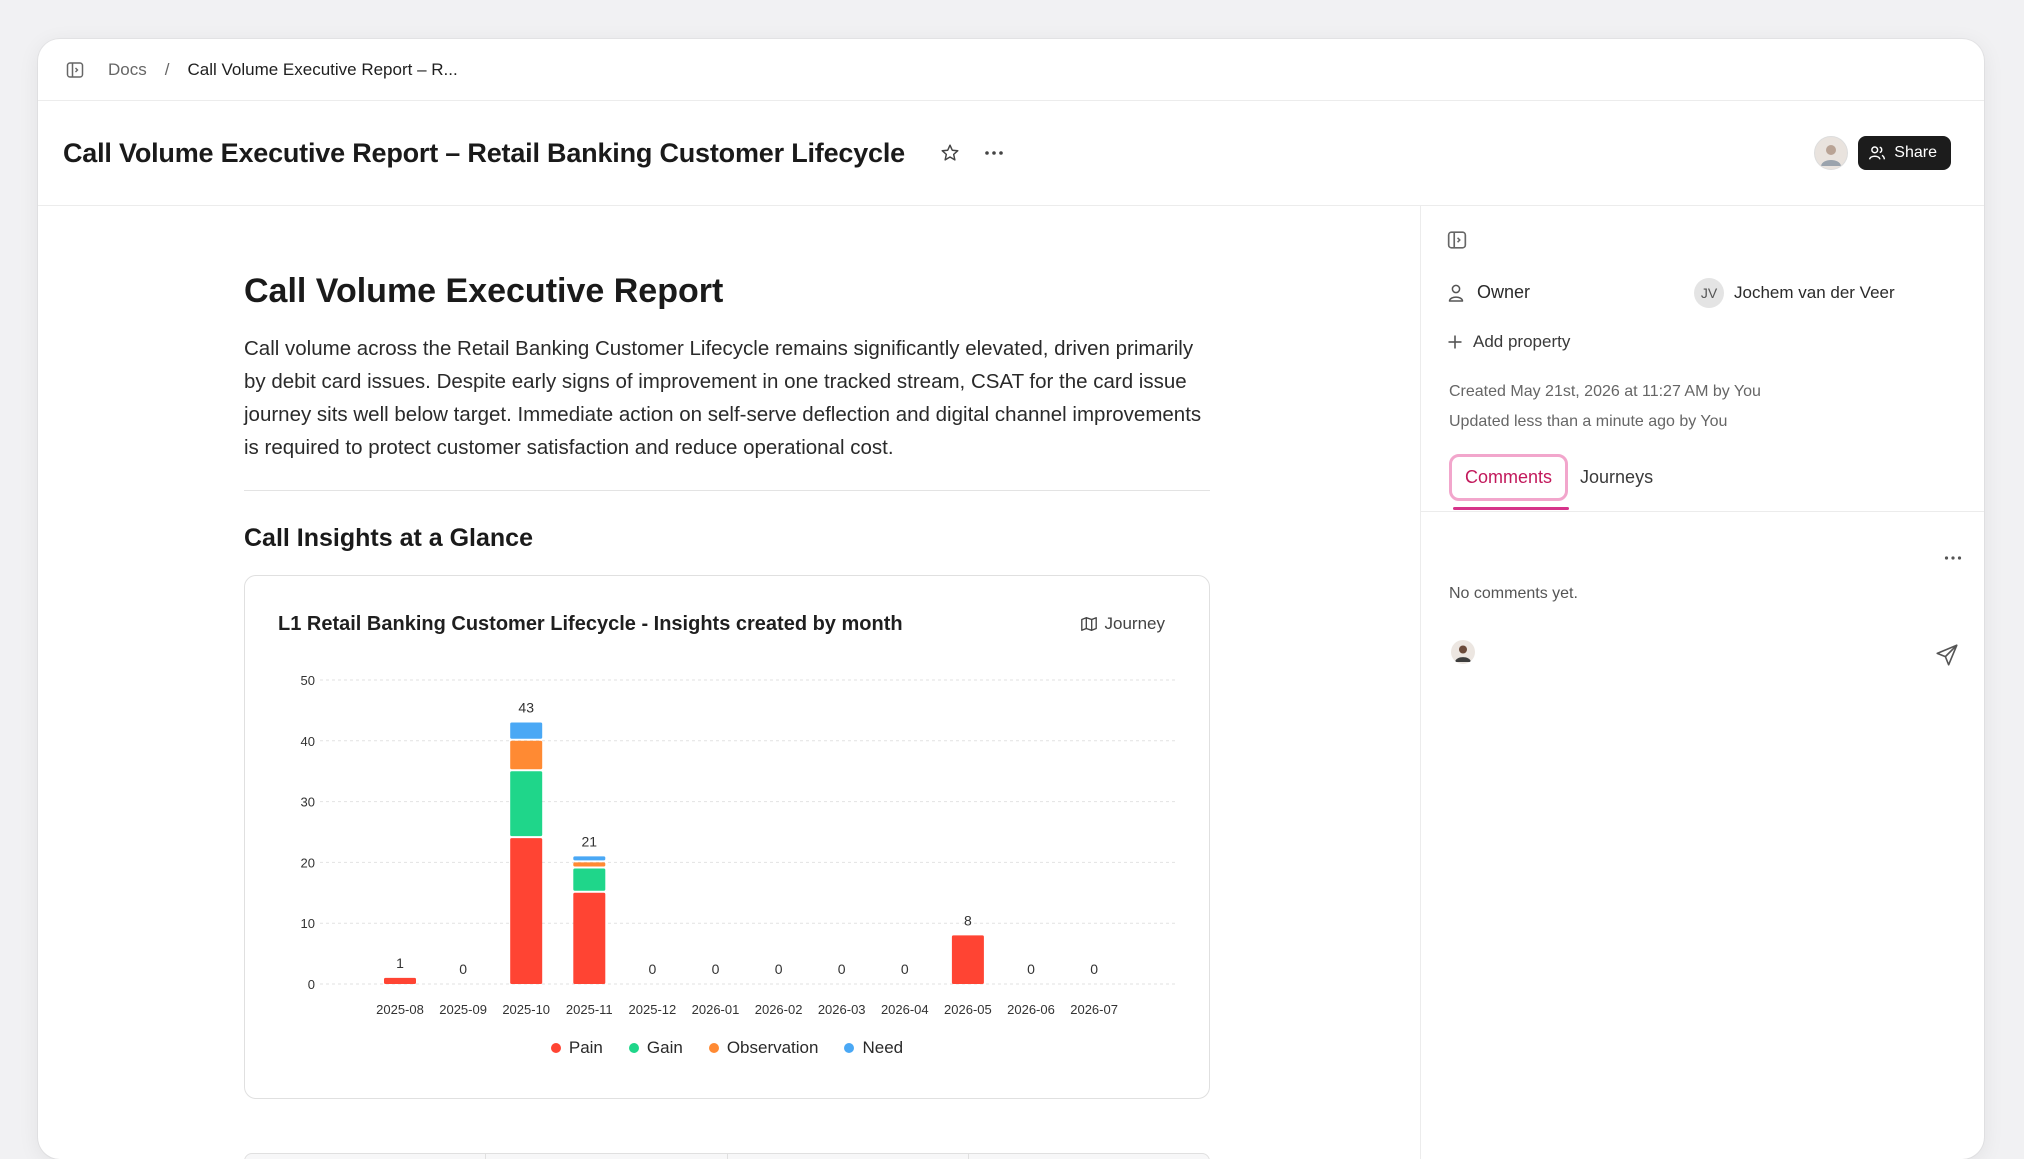  I want to click on section-heading: Call Insights at a Glance, so click(388, 538).